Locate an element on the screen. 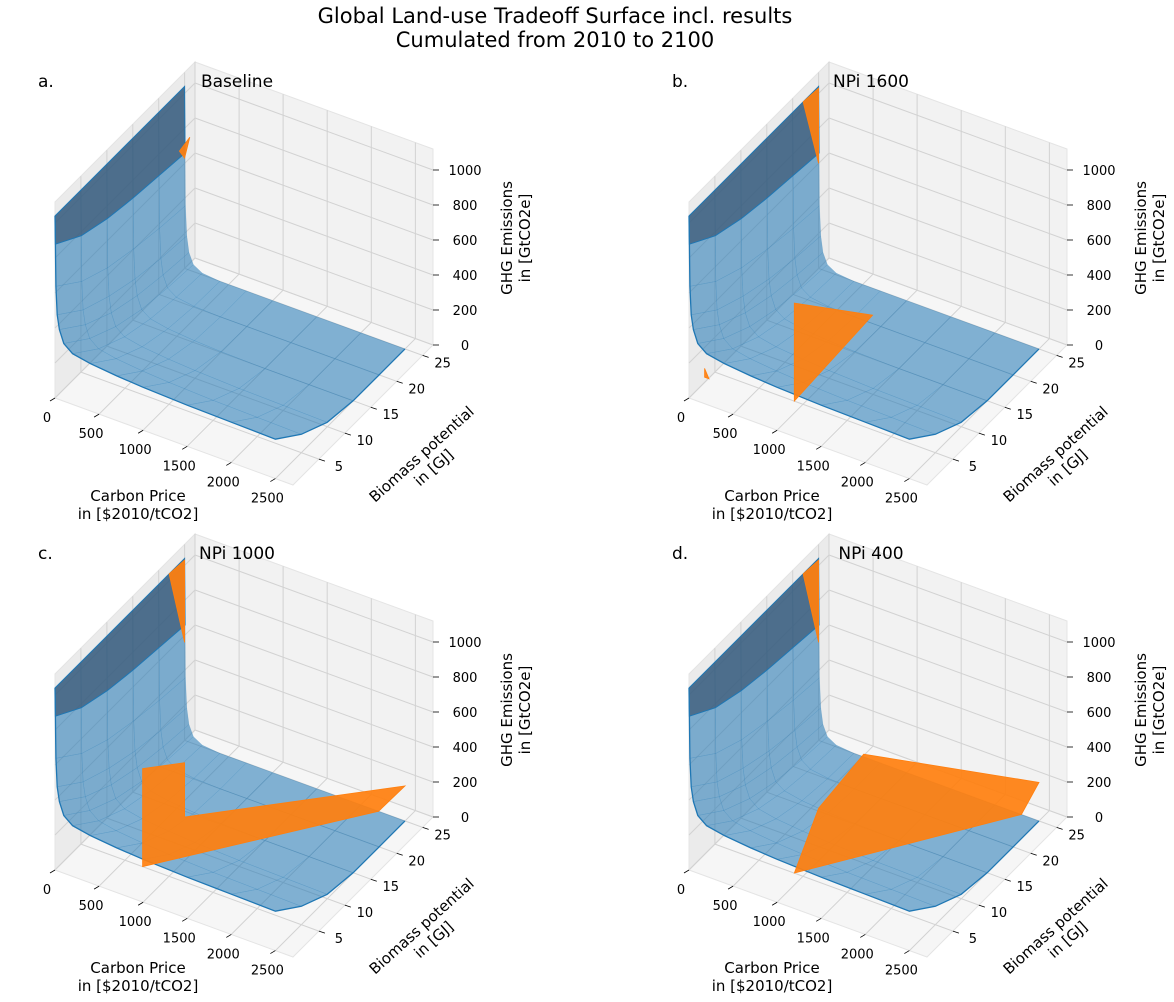 Image resolution: width=1174 pixels, height=1002 pixels. panel-label: a. is located at coordinates (46, 82).